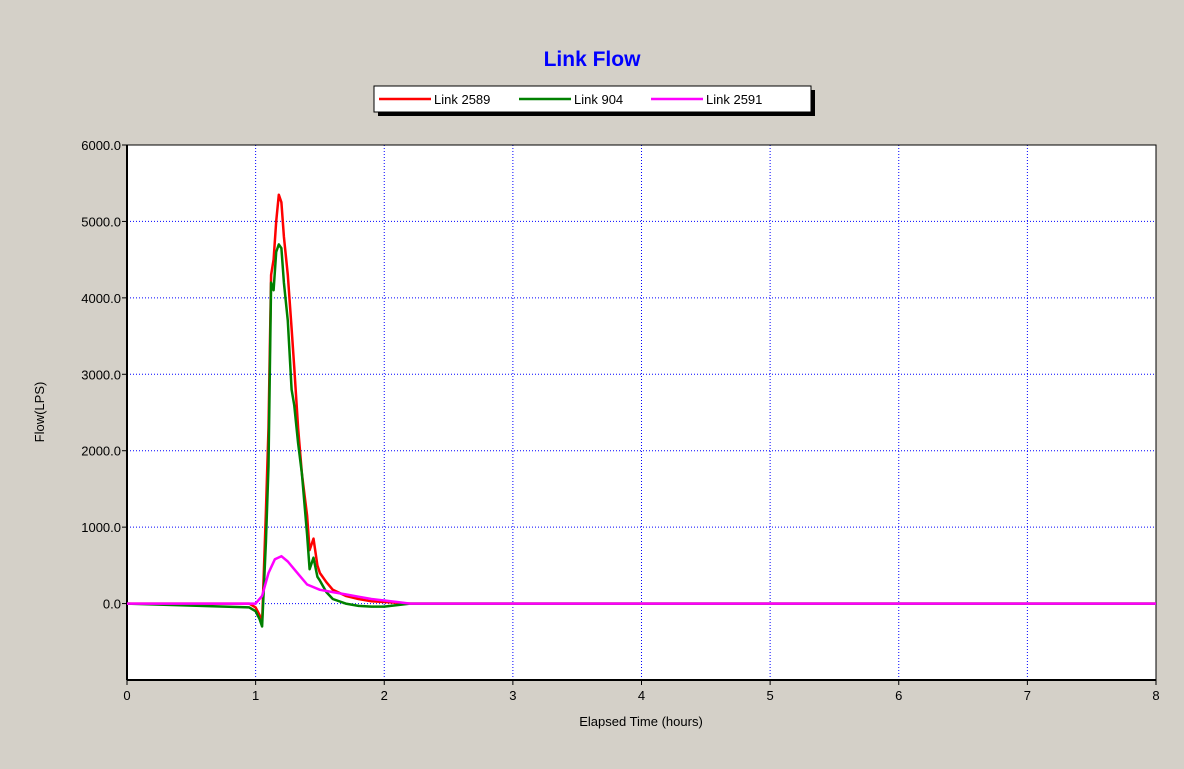 This screenshot has height=769, width=1184. I want to click on x-tick-label: 2, so click(384, 695).